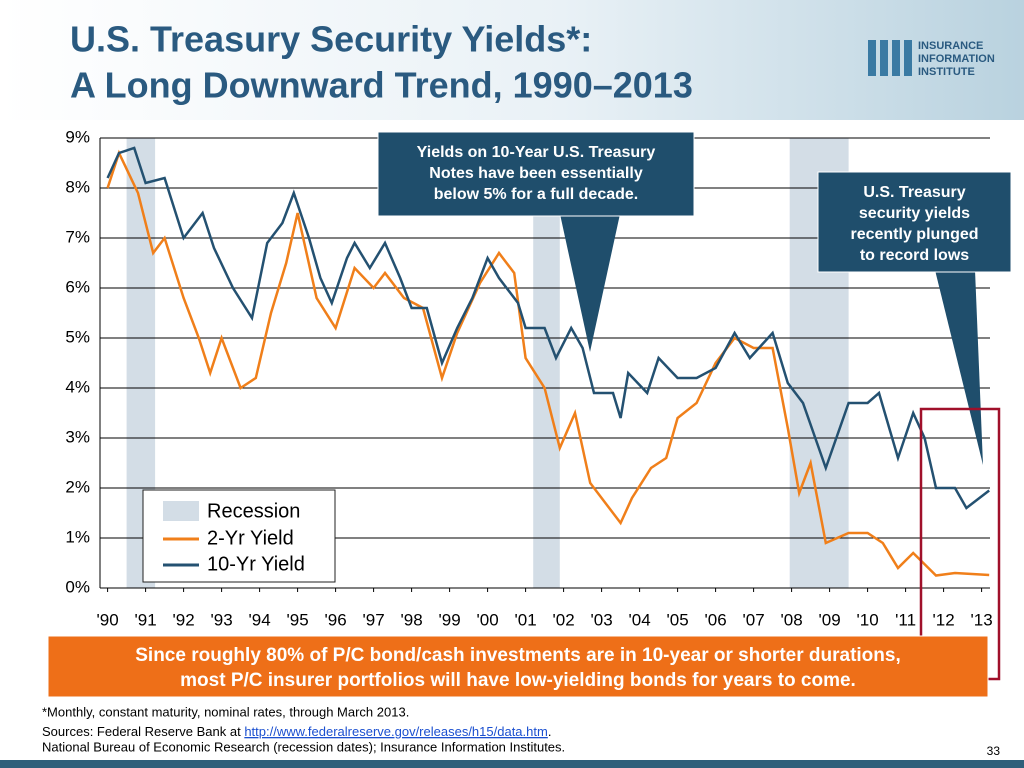 Image resolution: width=1024 pixels, height=768 pixels. I want to click on banner, so click(518, 666).